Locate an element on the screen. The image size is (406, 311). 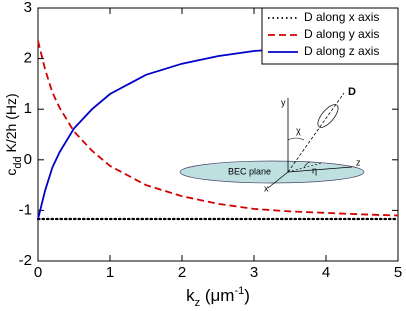
x-axis-title-part: -1 is located at coordinates (239, 291).